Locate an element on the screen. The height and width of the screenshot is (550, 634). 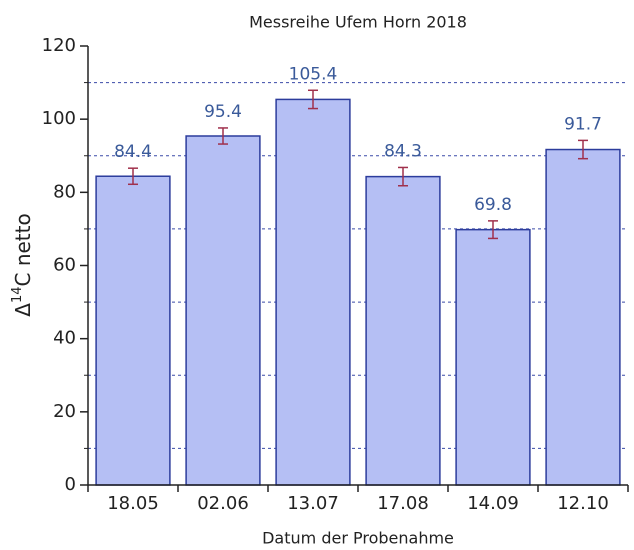
y-tick-label: 100 is located at coordinates (59, 118).